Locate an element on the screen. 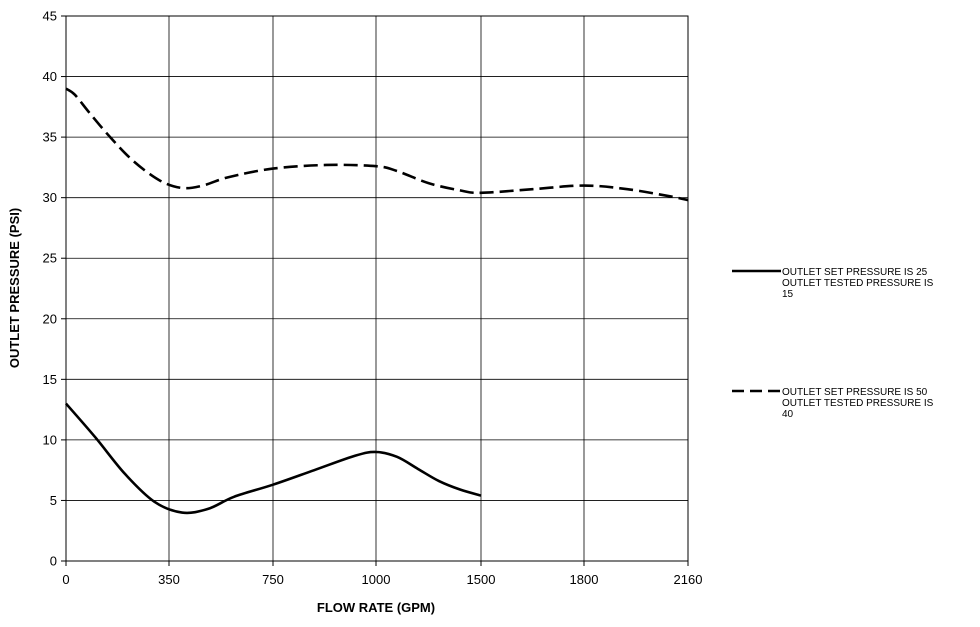 This screenshot has width=980, height=627. y-axis-ticks: 0 5 10 15 20 25 30 35 40 45 is located at coordinates (54, 289).